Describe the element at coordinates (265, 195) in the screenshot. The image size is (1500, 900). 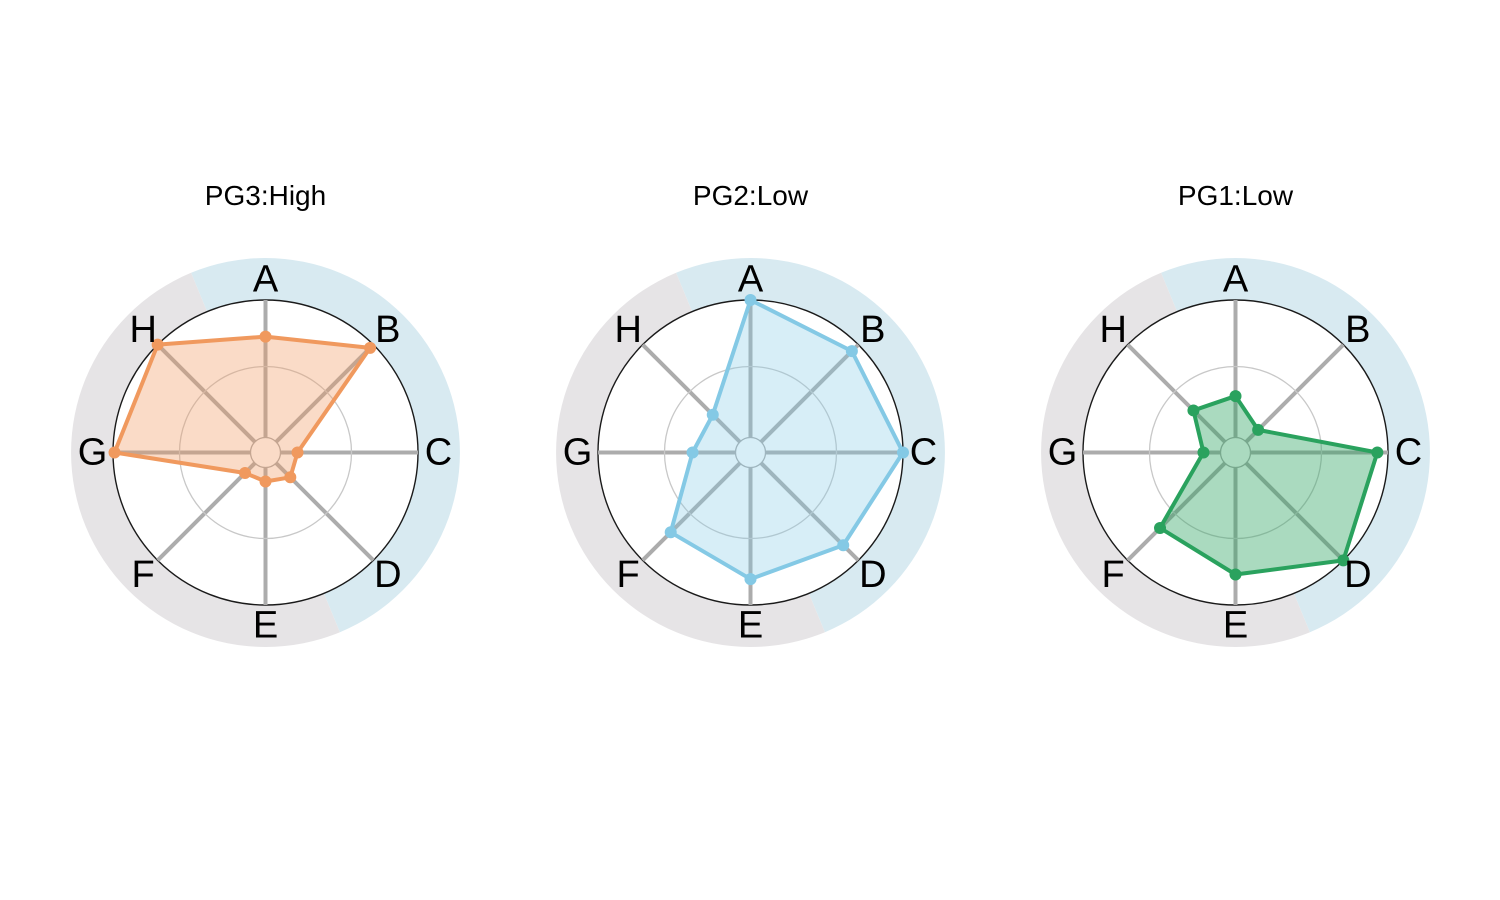
I see `chart-title: PG3:High` at that location.